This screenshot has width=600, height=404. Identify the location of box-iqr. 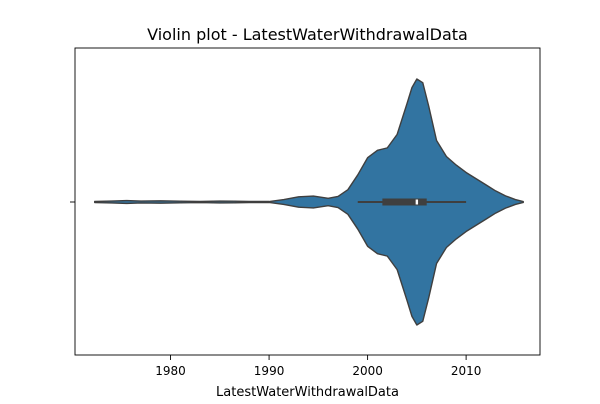
(404, 202).